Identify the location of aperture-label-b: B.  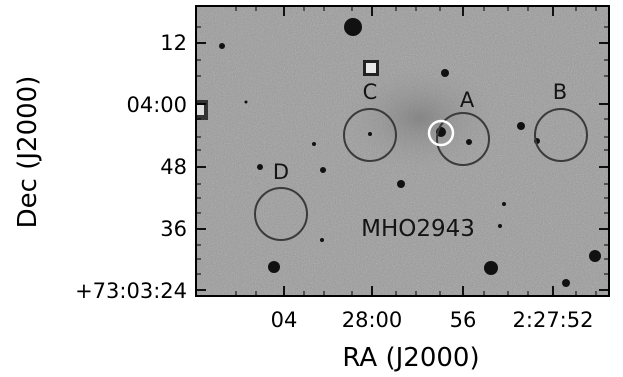
(560, 92).